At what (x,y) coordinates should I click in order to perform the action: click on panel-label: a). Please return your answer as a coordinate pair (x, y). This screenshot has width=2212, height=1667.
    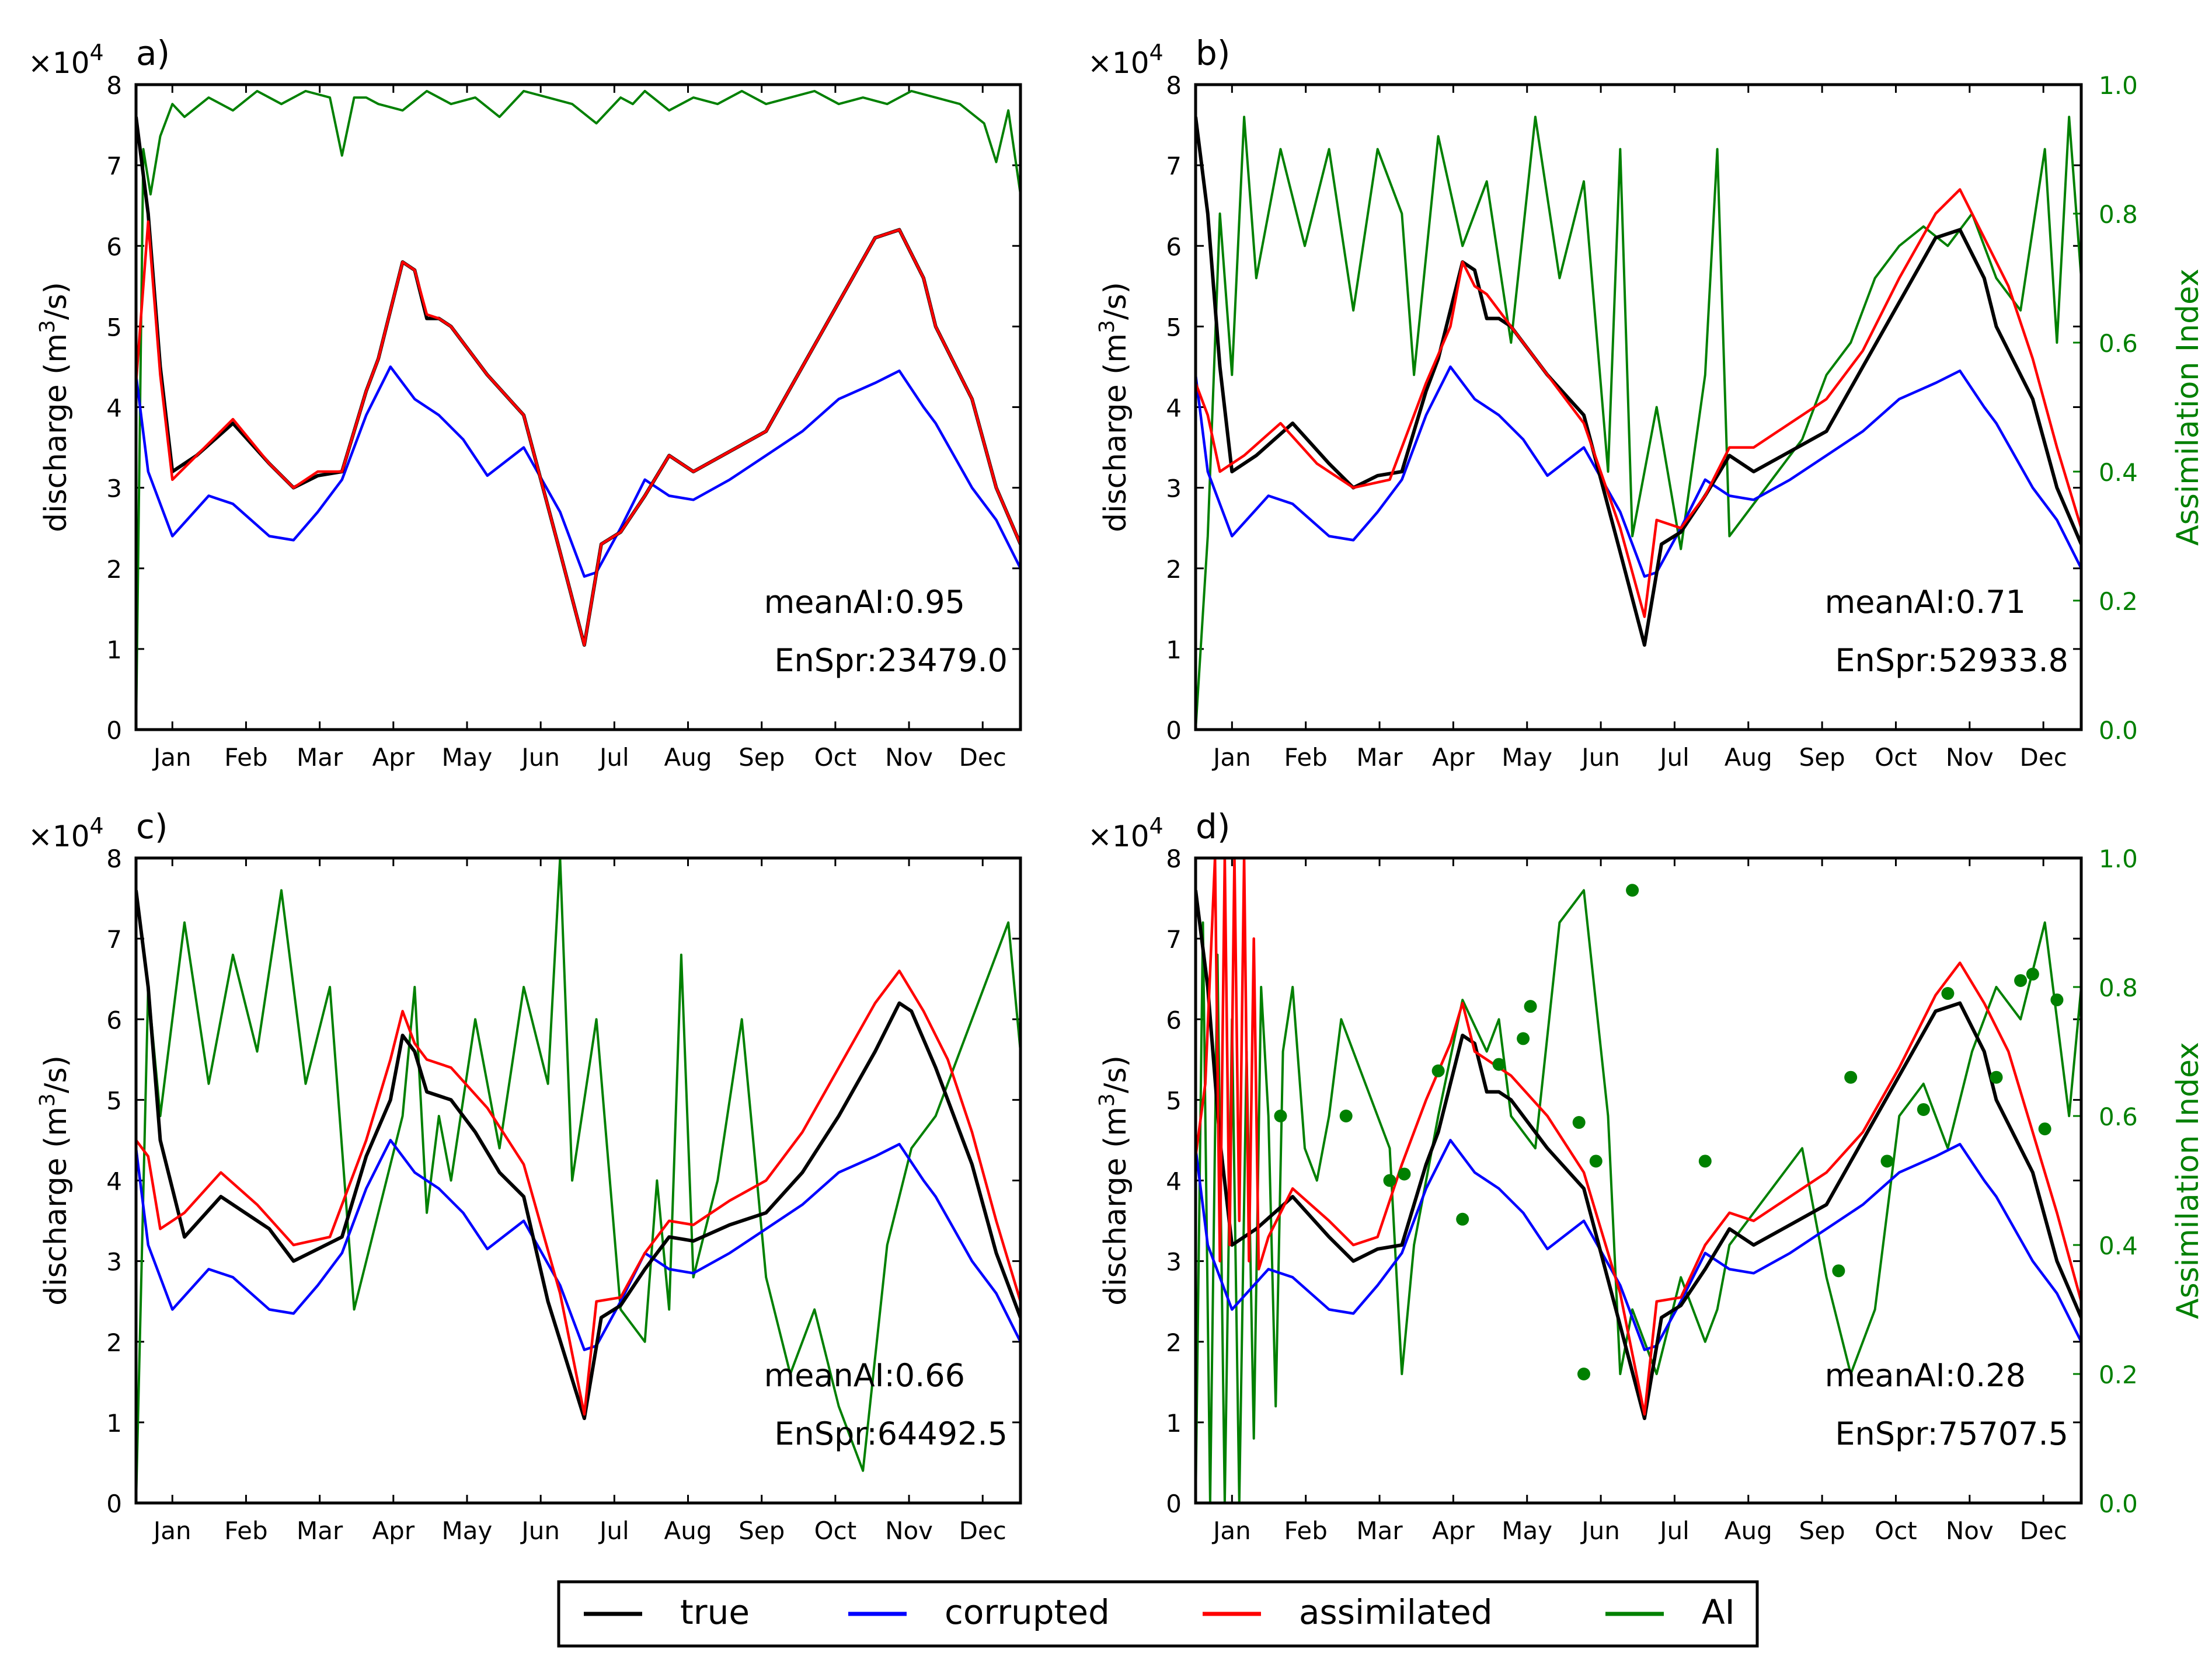
    Looking at the image, I should click on (153, 53).